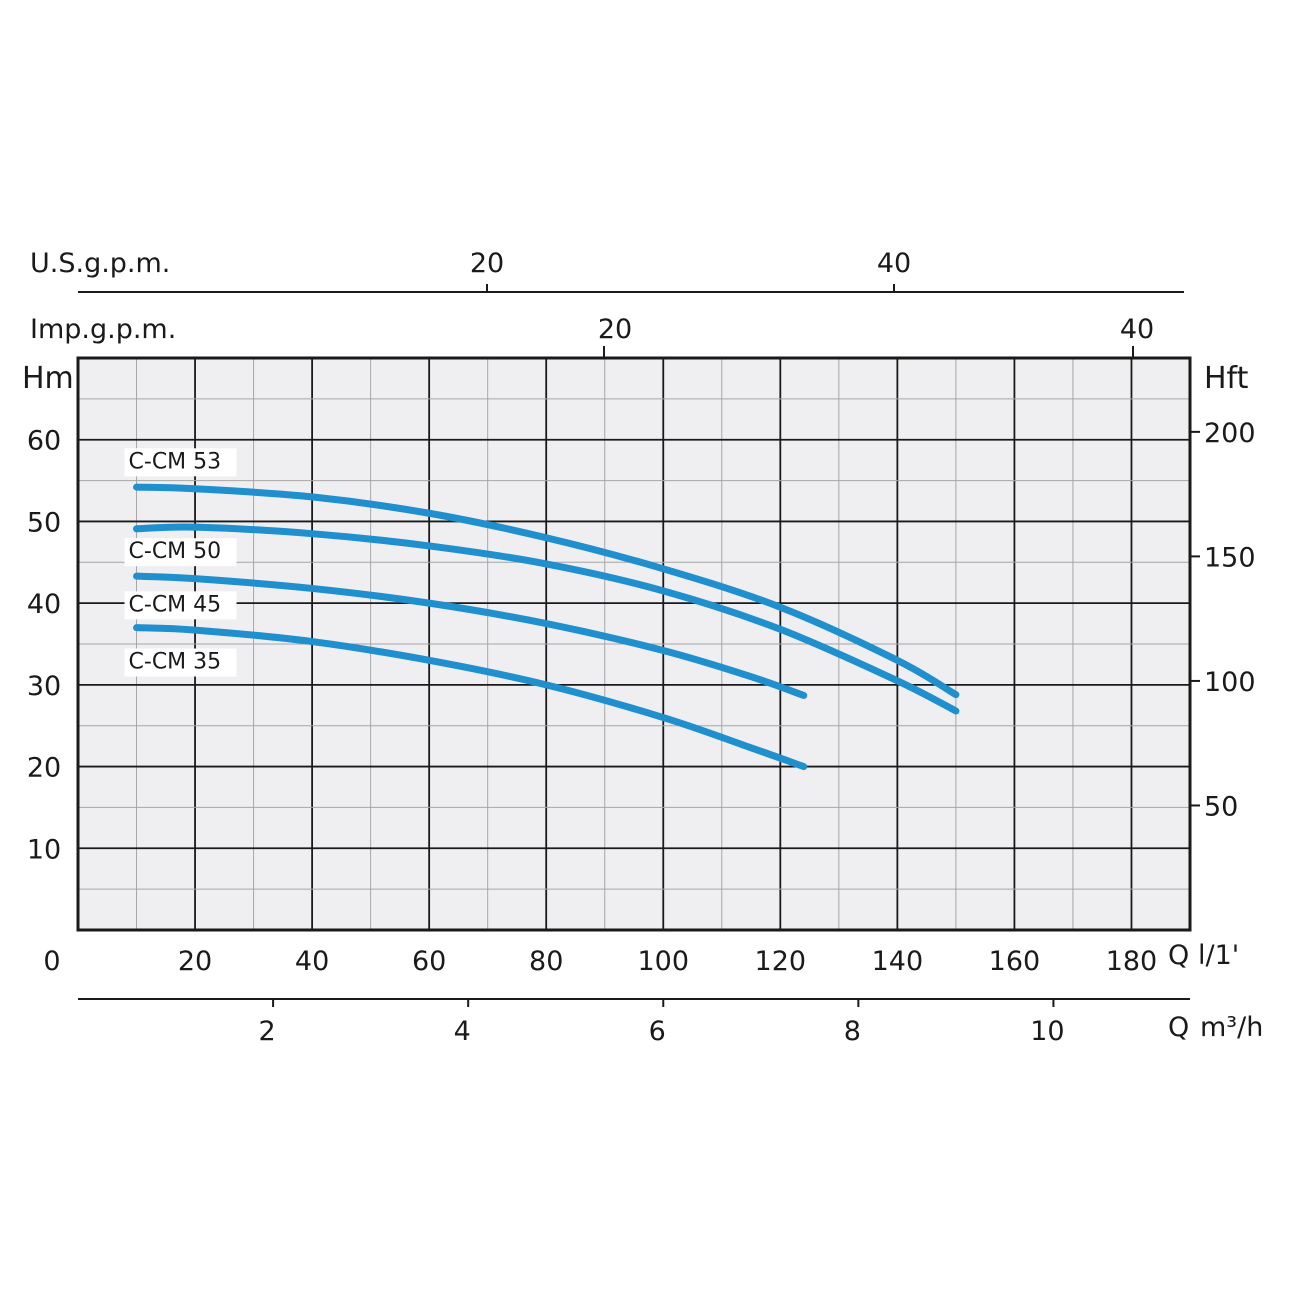  Describe the element at coordinates (44, 849) in the screenshot. I see `y-left-tick-label: 10` at that location.